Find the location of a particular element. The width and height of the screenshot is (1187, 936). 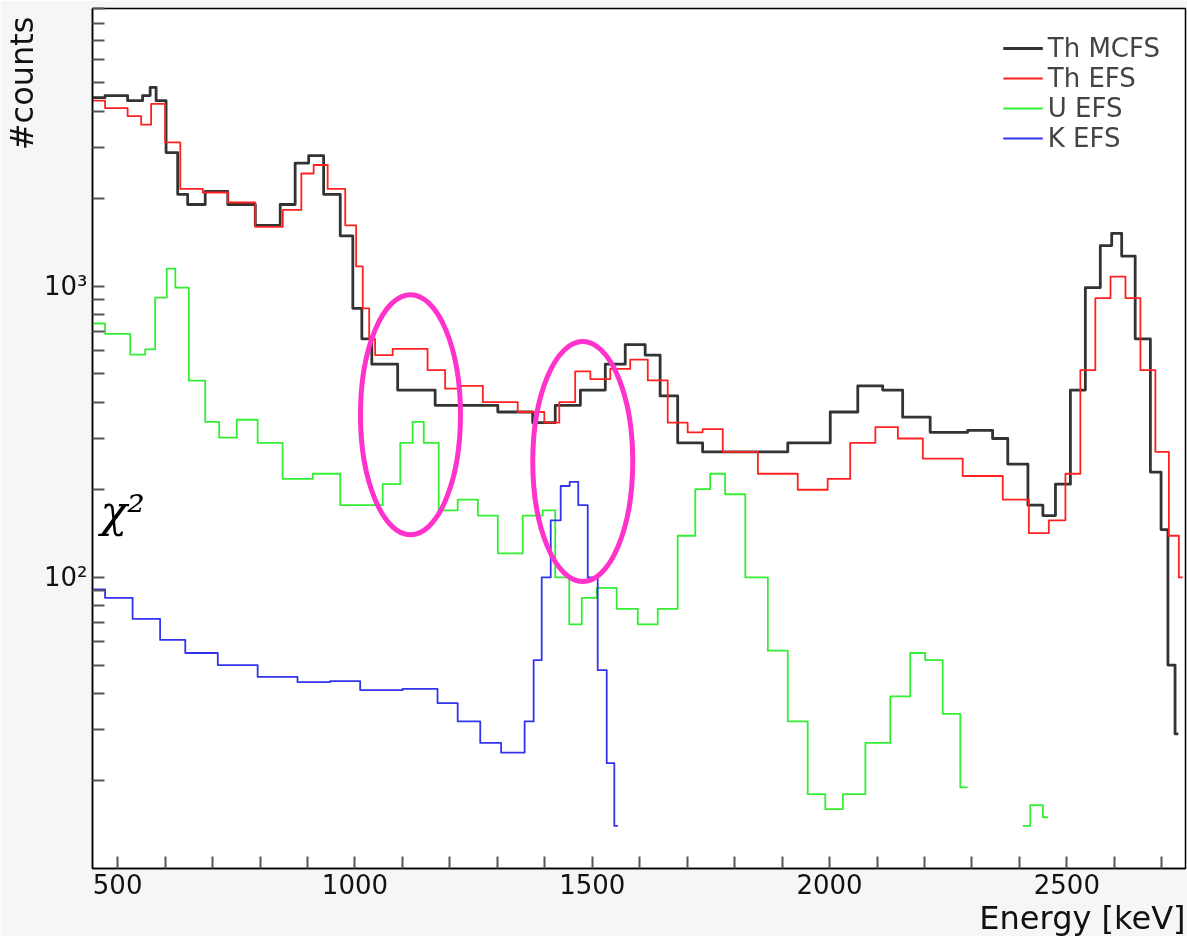

legend-label: Th EFS is located at coordinates (1091, 78).